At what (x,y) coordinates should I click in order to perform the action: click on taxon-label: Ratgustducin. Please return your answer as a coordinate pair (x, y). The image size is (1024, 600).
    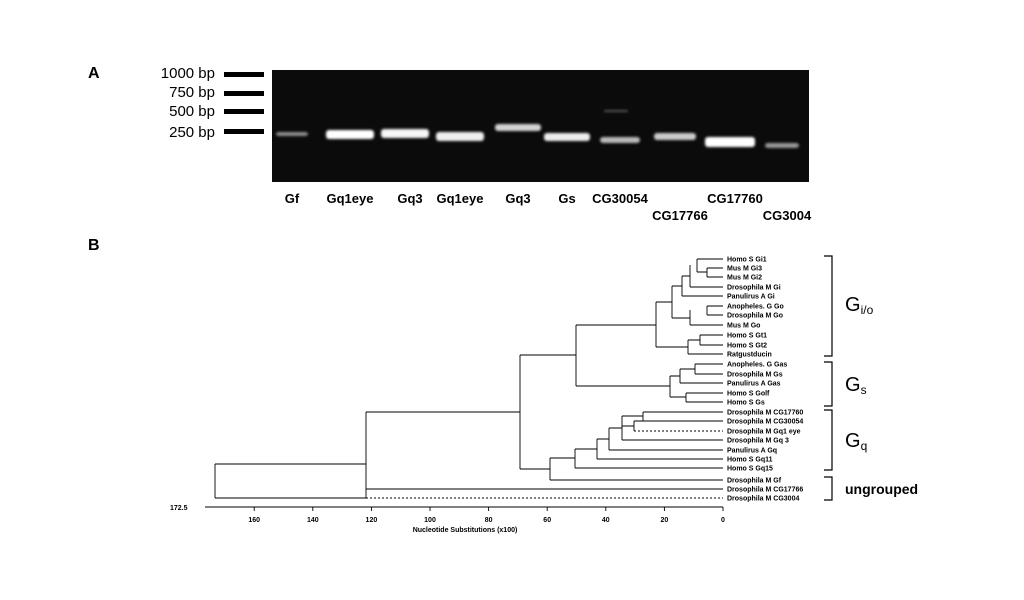
    Looking at the image, I should click on (749, 355).